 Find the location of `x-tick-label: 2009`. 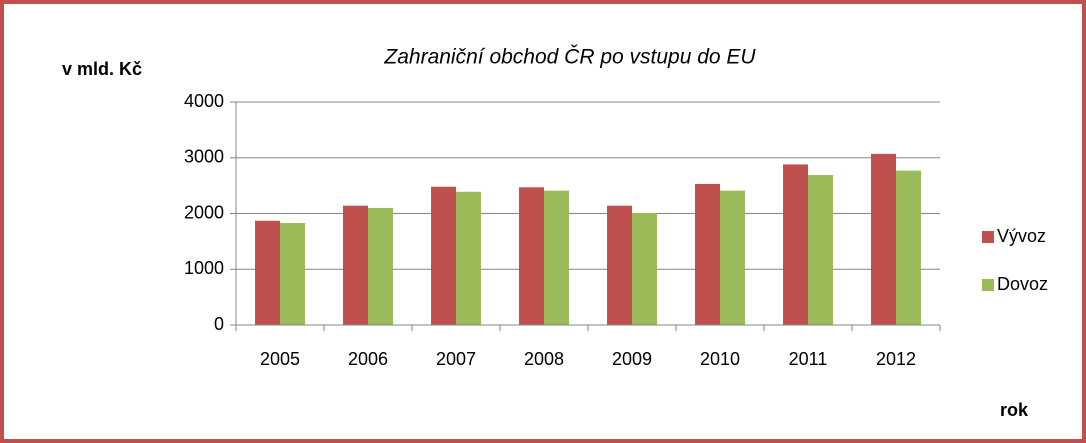

x-tick-label: 2009 is located at coordinates (632, 359).